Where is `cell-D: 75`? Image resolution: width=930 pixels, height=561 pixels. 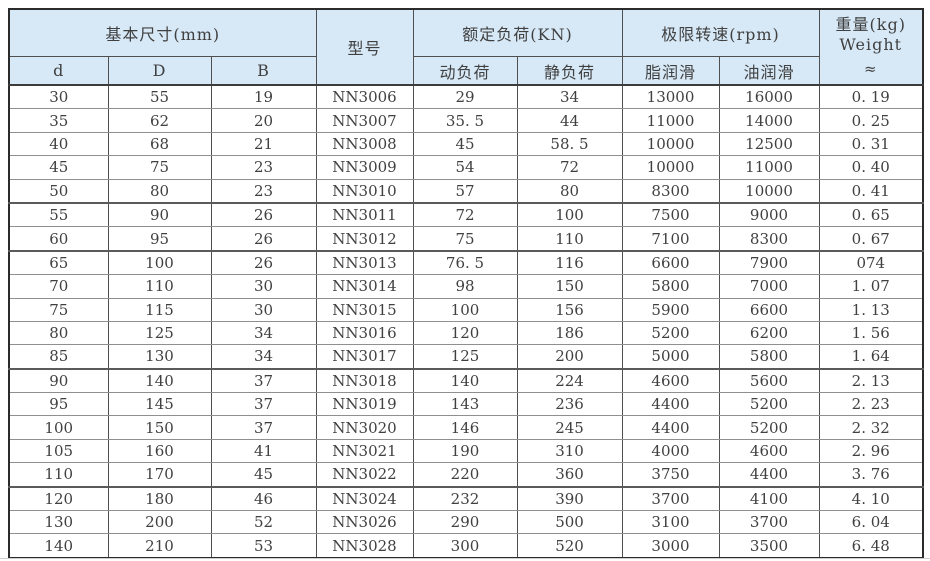 cell-D: 75 is located at coordinates (159, 167).